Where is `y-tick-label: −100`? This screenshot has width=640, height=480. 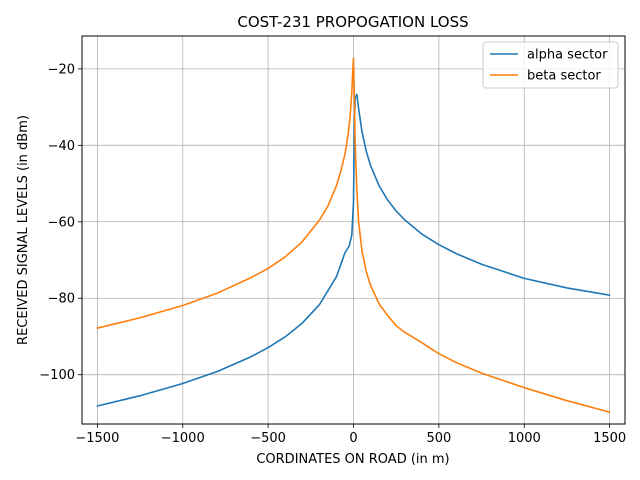 y-tick-label: −100 is located at coordinates (57, 375).